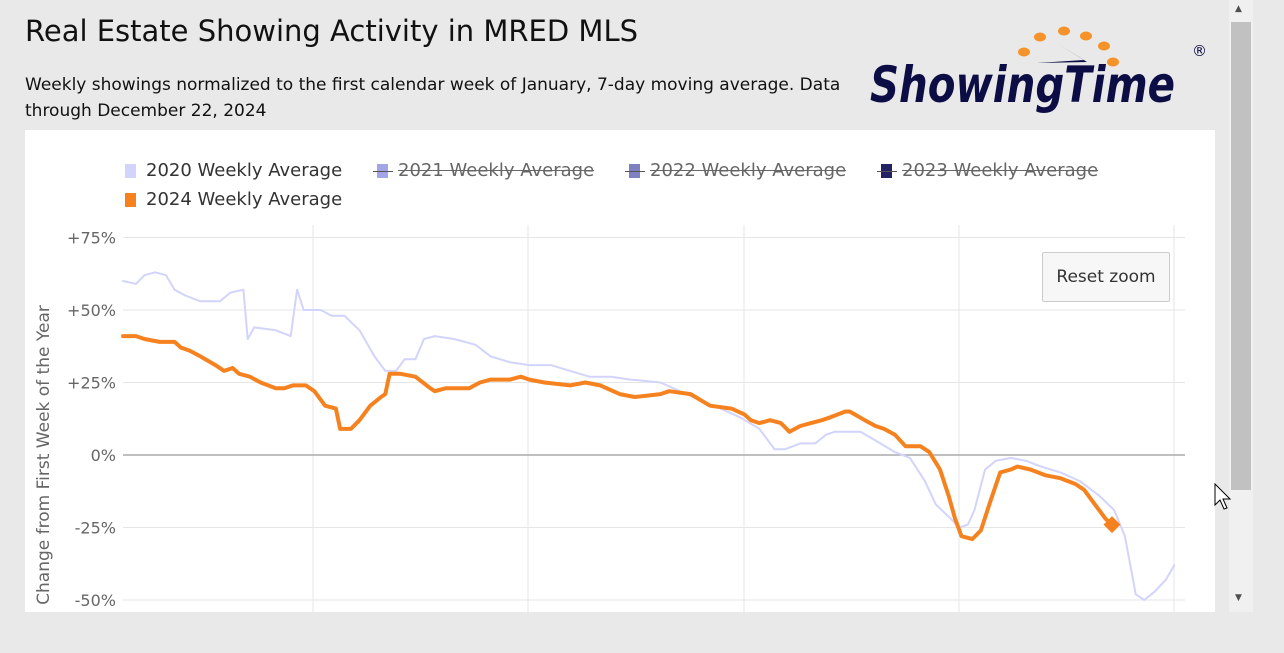 This screenshot has width=1284, height=653. Describe the element at coordinates (483, 170) in the screenshot. I see `legend-item-2021: 2021 Weekly Average` at that location.